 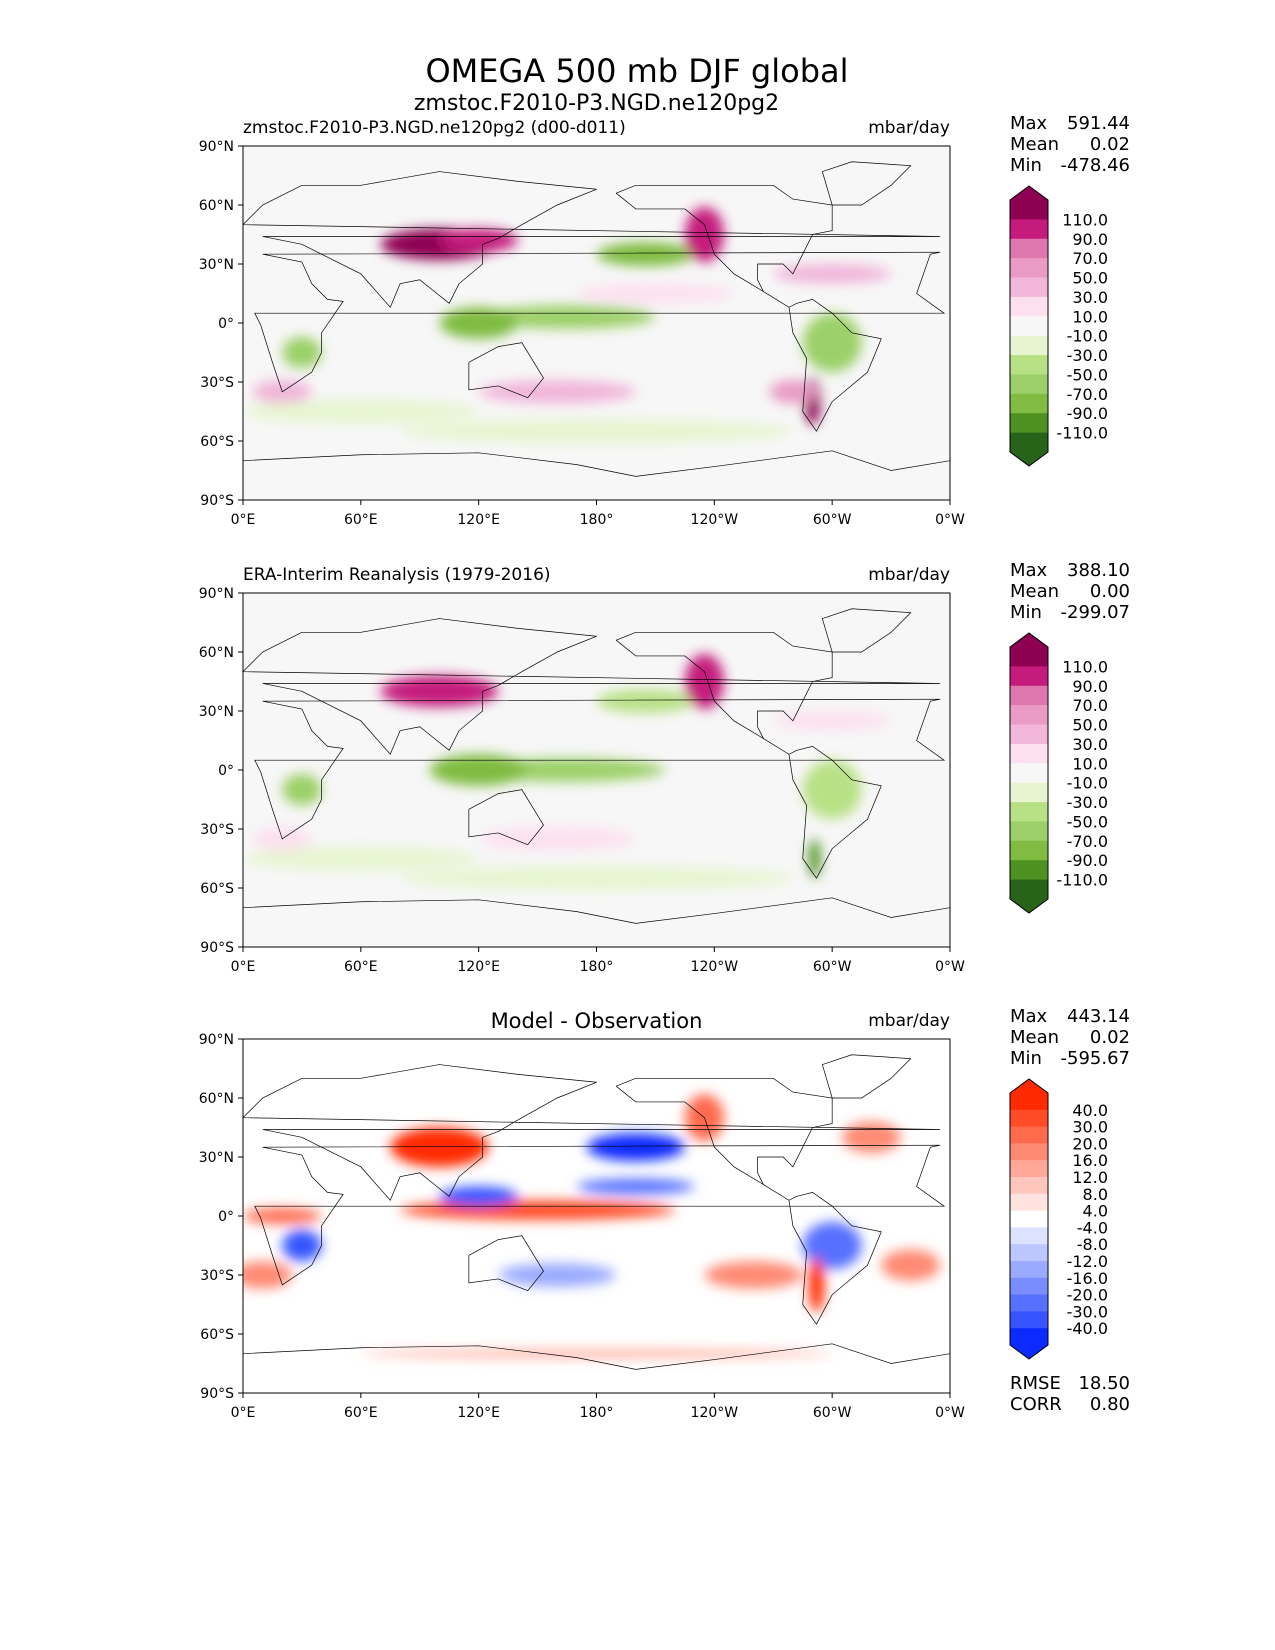 I want to click on panel-center-title: Model - Observation, so click(x=597, y=1021).